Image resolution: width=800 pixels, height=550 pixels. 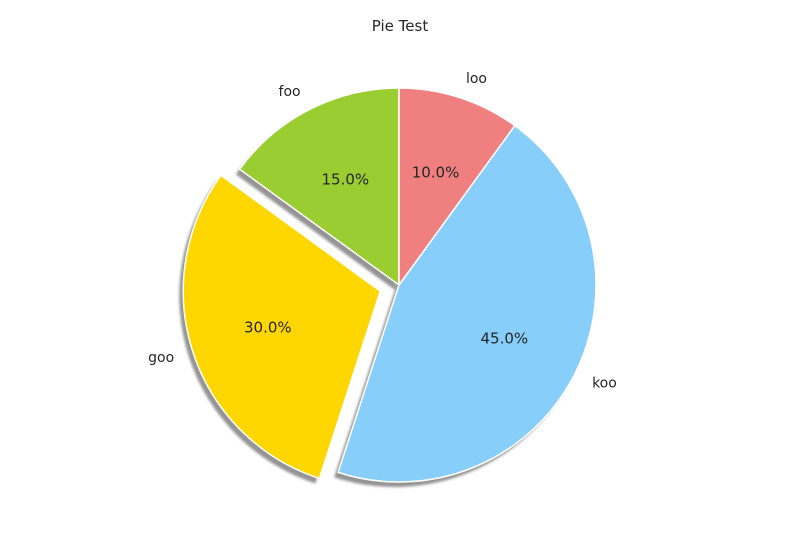 I want to click on pie-slice-foo, so click(x=319, y=186).